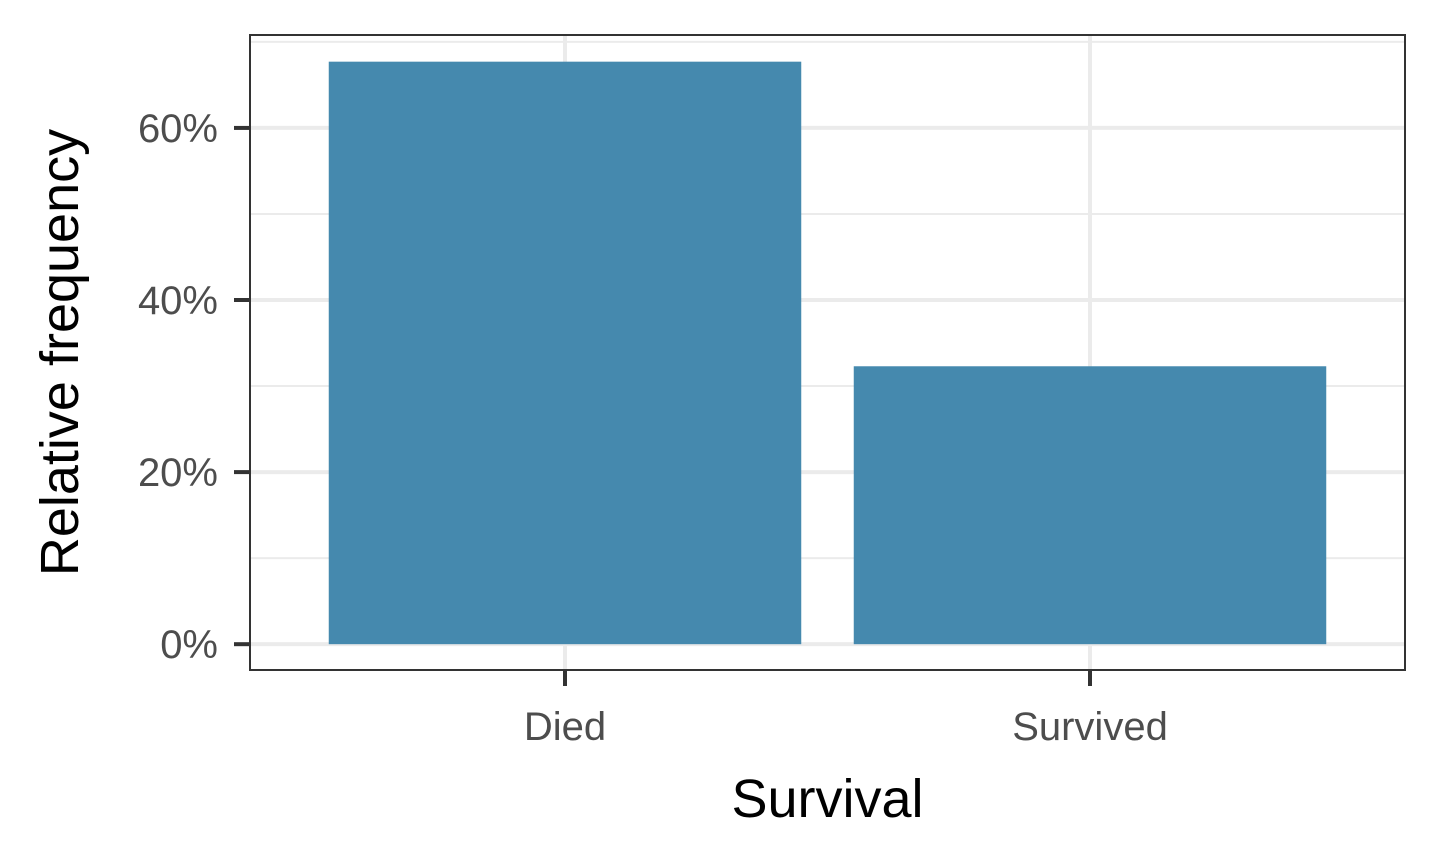 The height and width of the screenshot is (864, 1440). Describe the element at coordinates (827, 799) in the screenshot. I see `x-axis-title: Survival` at that location.